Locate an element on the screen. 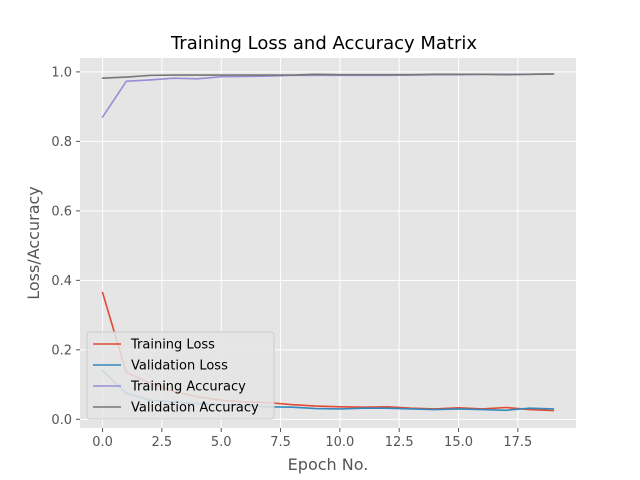 The height and width of the screenshot is (480, 640). x-tick-label: 7.5 is located at coordinates (280, 442).